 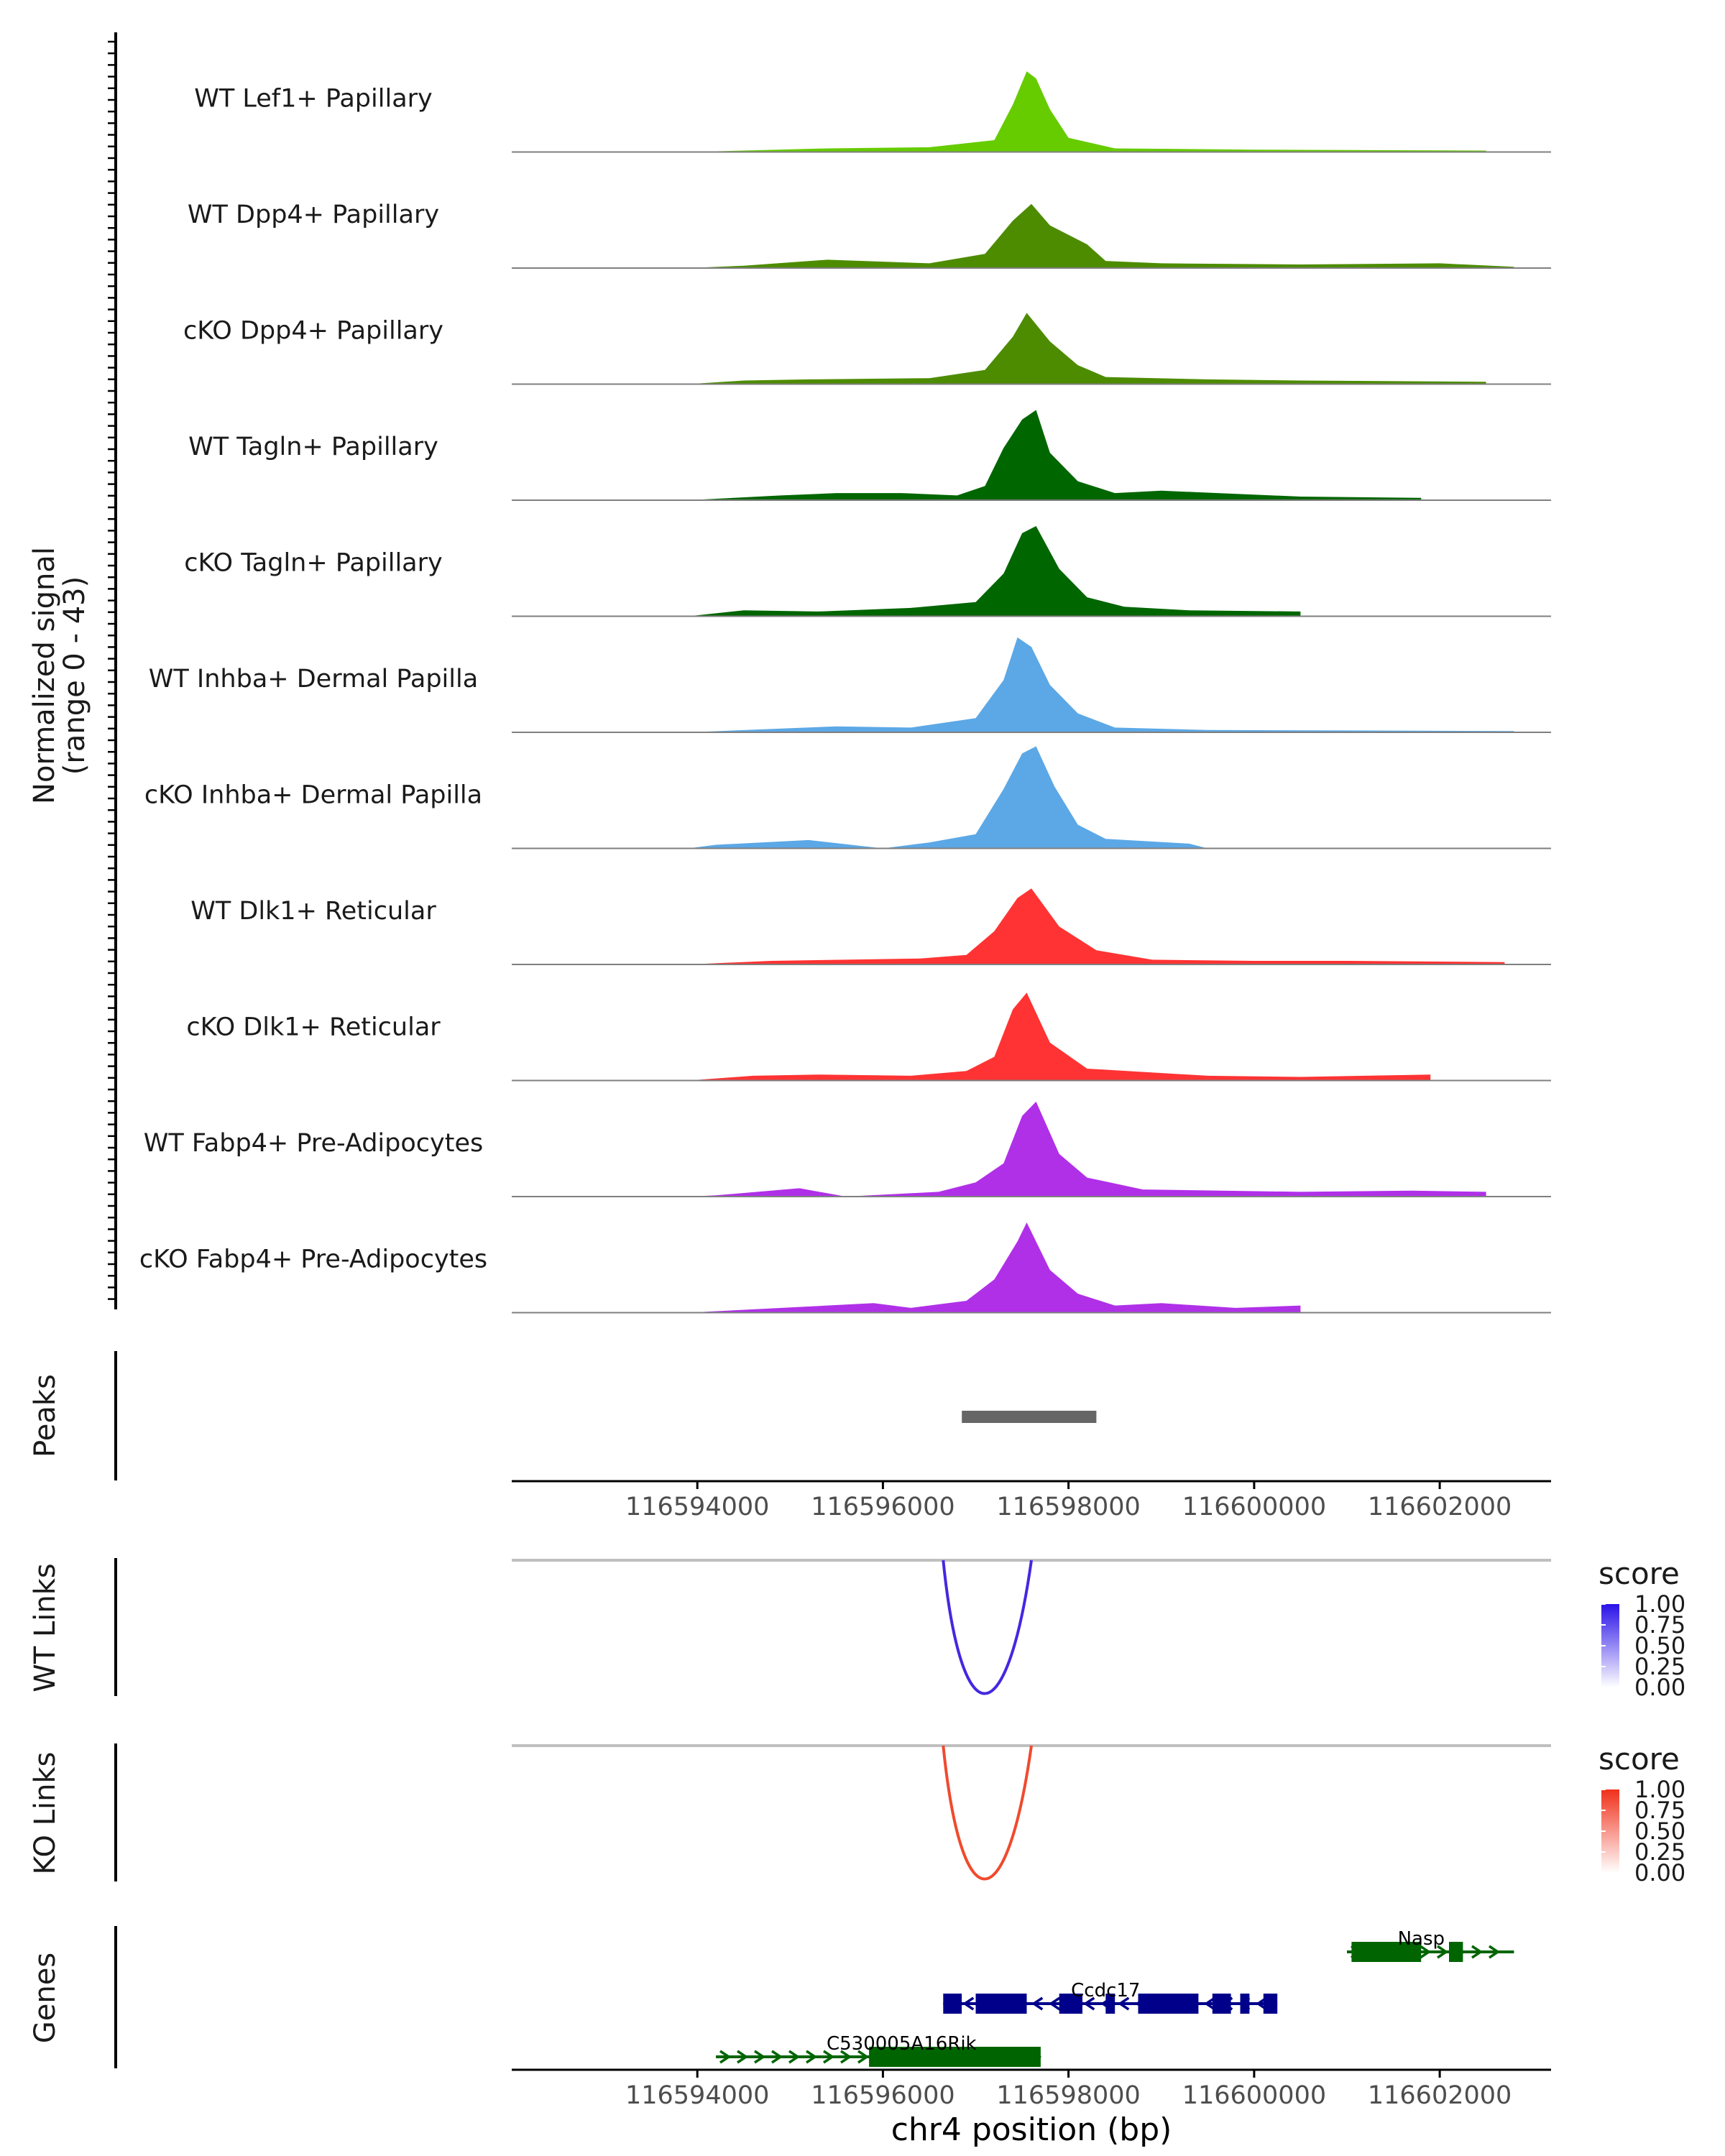 I want to click on x-axis-tick-label: 116594000, so click(x=697, y=2095).